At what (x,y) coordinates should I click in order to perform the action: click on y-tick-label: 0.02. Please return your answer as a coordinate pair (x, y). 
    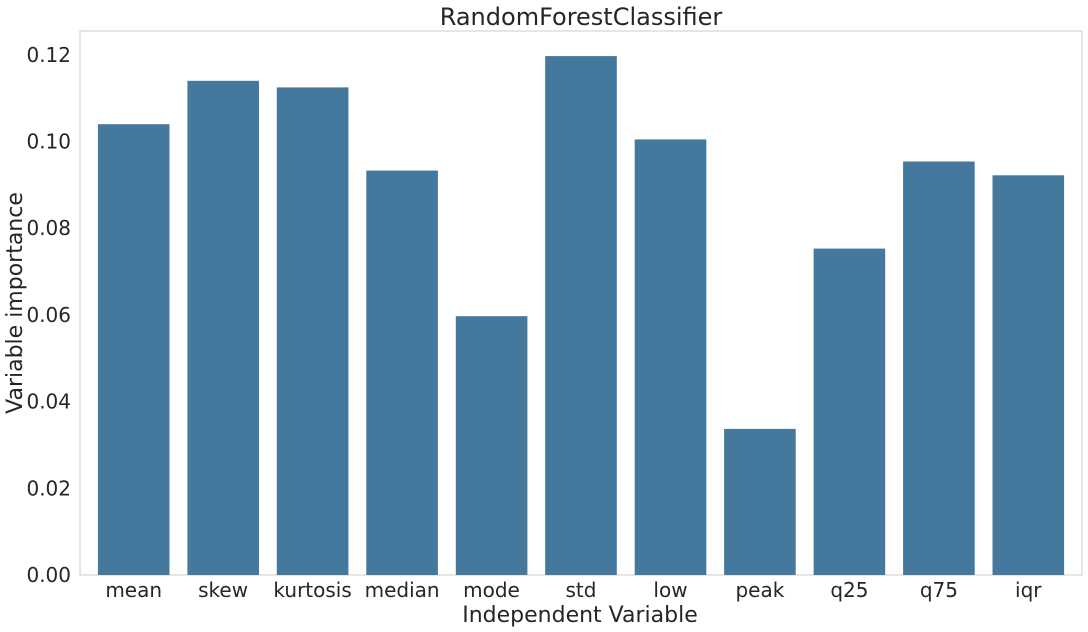
    Looking at the image, I should click on (48, 488).